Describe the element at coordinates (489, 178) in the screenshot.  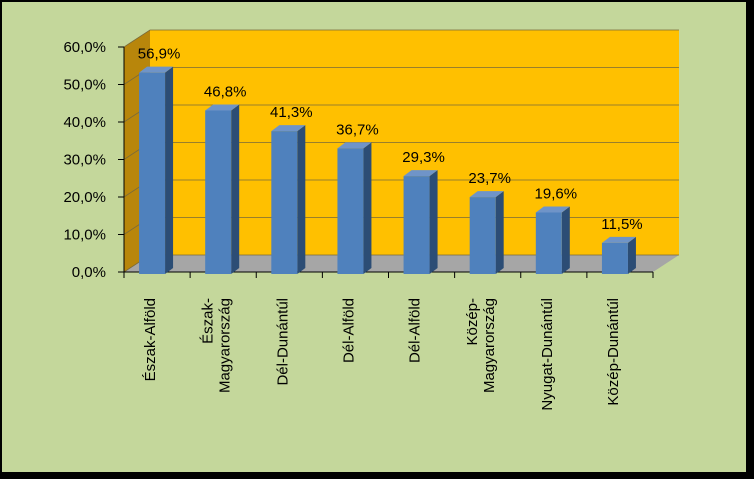
I see `data-label: 23,7%` at that location.